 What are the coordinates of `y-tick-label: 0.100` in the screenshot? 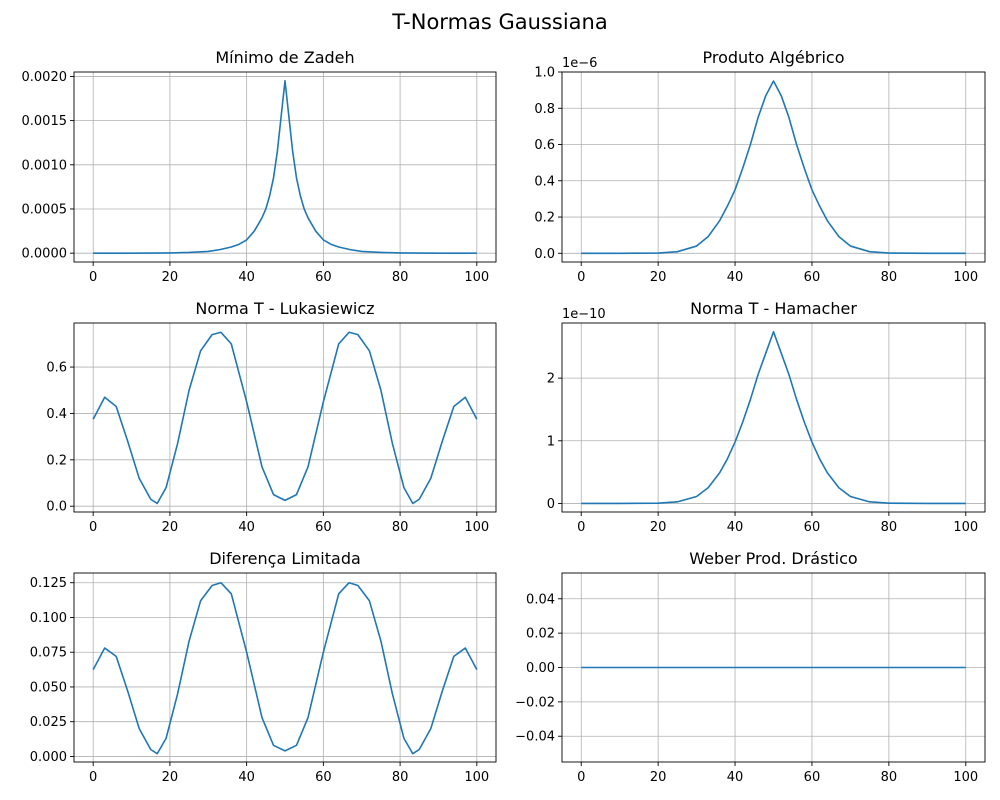 It's located at (48, 618).